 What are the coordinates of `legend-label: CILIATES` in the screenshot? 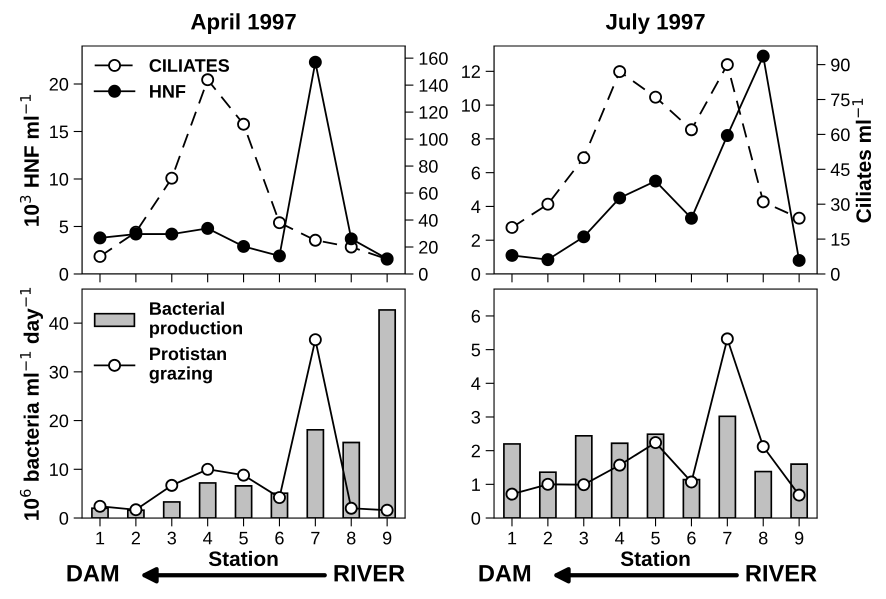 It's located at (190, 65).